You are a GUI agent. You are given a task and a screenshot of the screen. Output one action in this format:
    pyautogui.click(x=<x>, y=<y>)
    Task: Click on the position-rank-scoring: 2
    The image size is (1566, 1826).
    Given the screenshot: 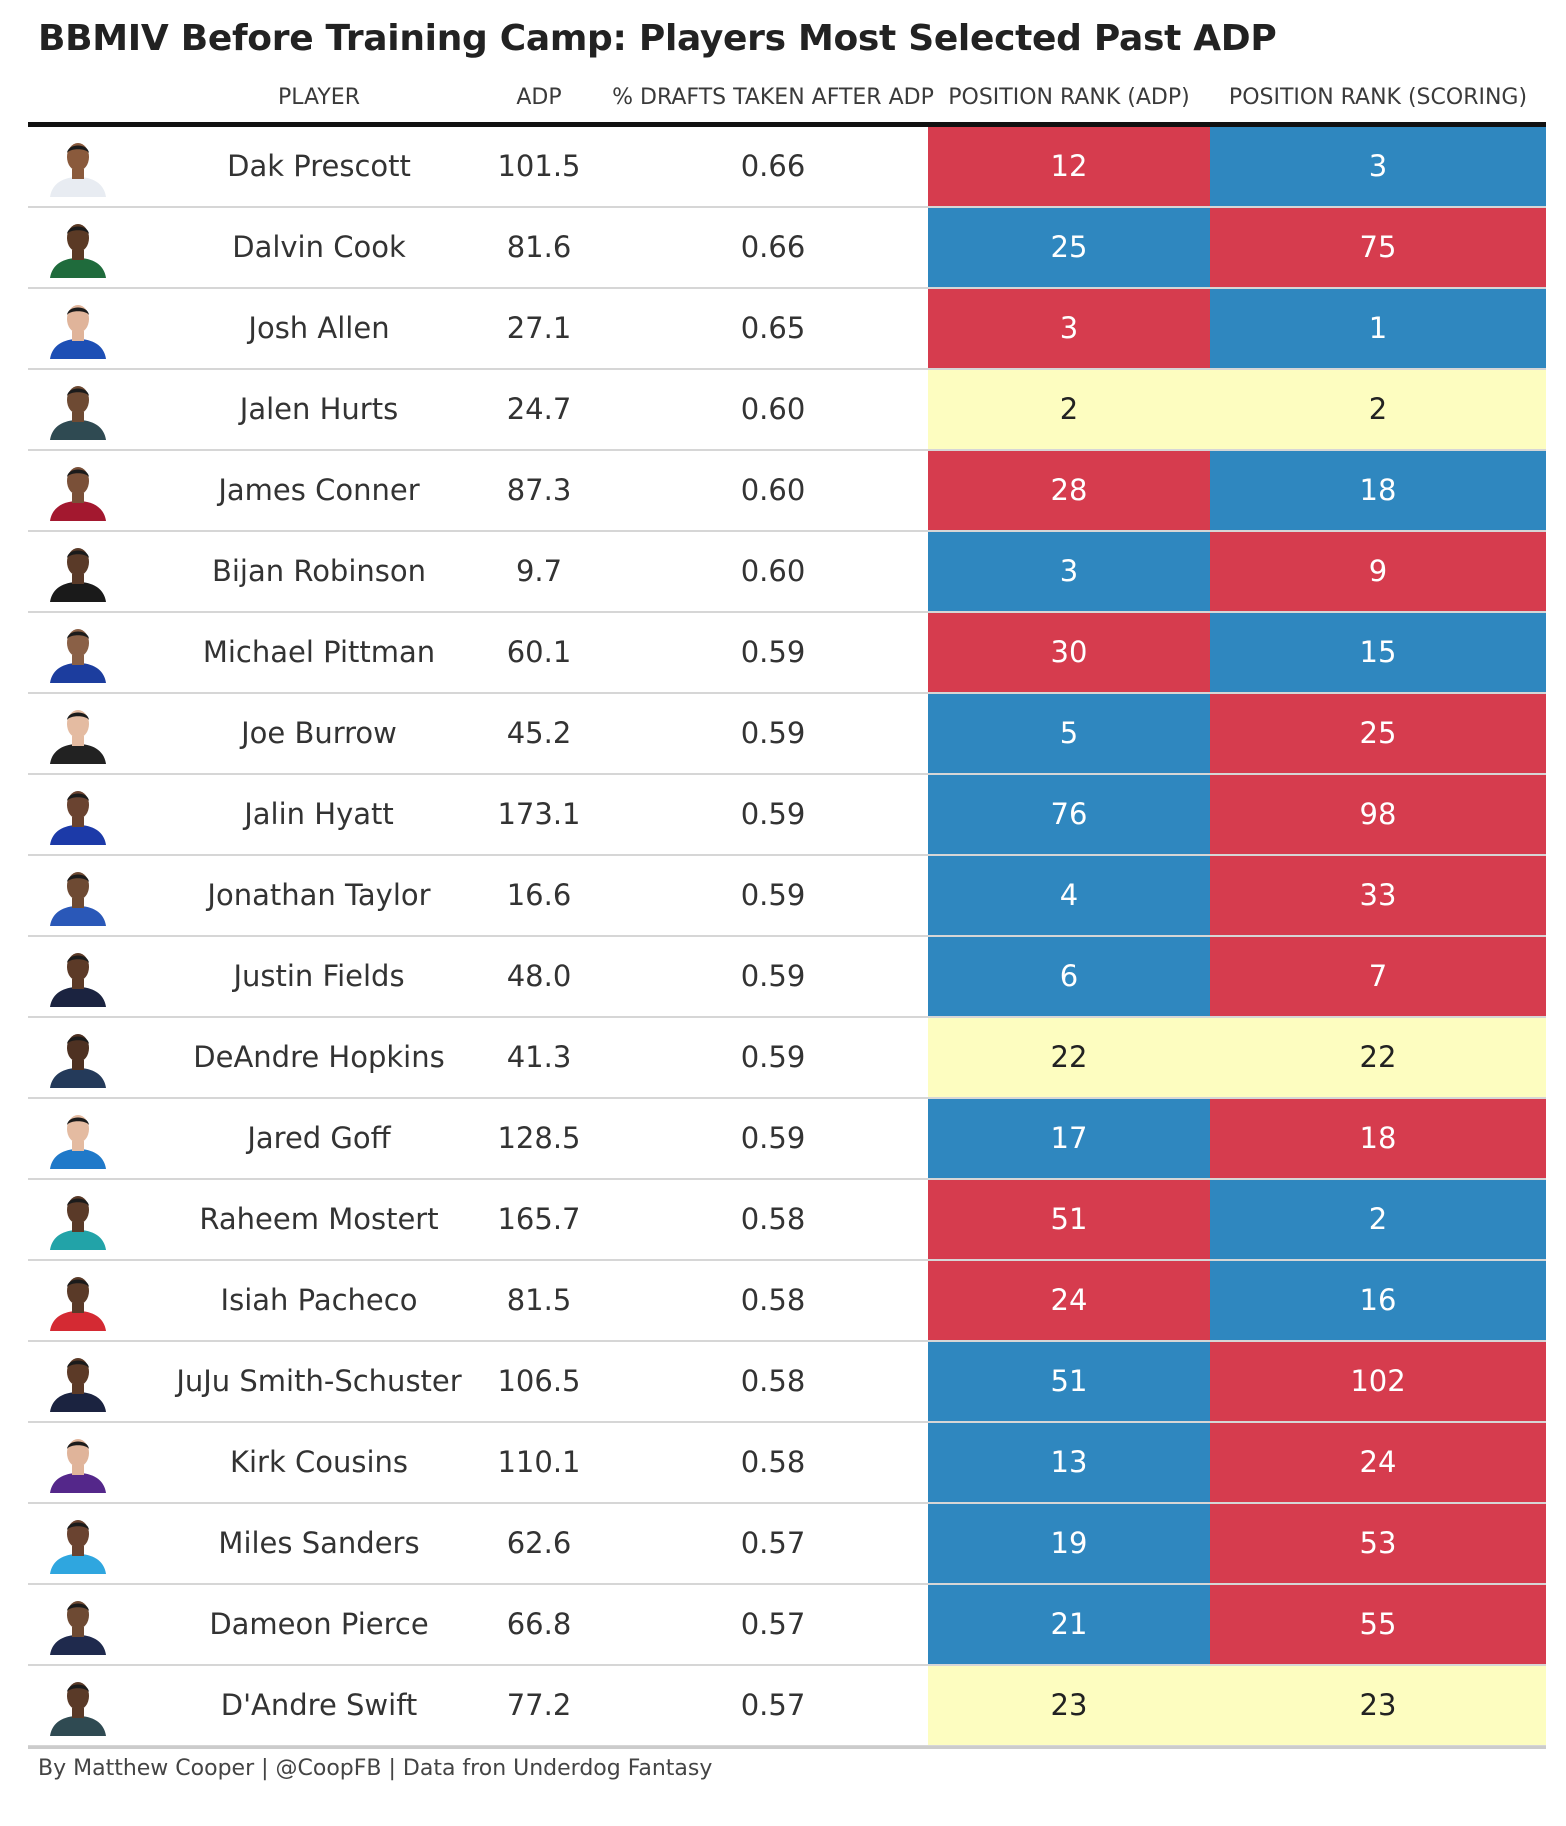 What is the action you would take?
    pyautogui.click(x=1378, y=409)
    